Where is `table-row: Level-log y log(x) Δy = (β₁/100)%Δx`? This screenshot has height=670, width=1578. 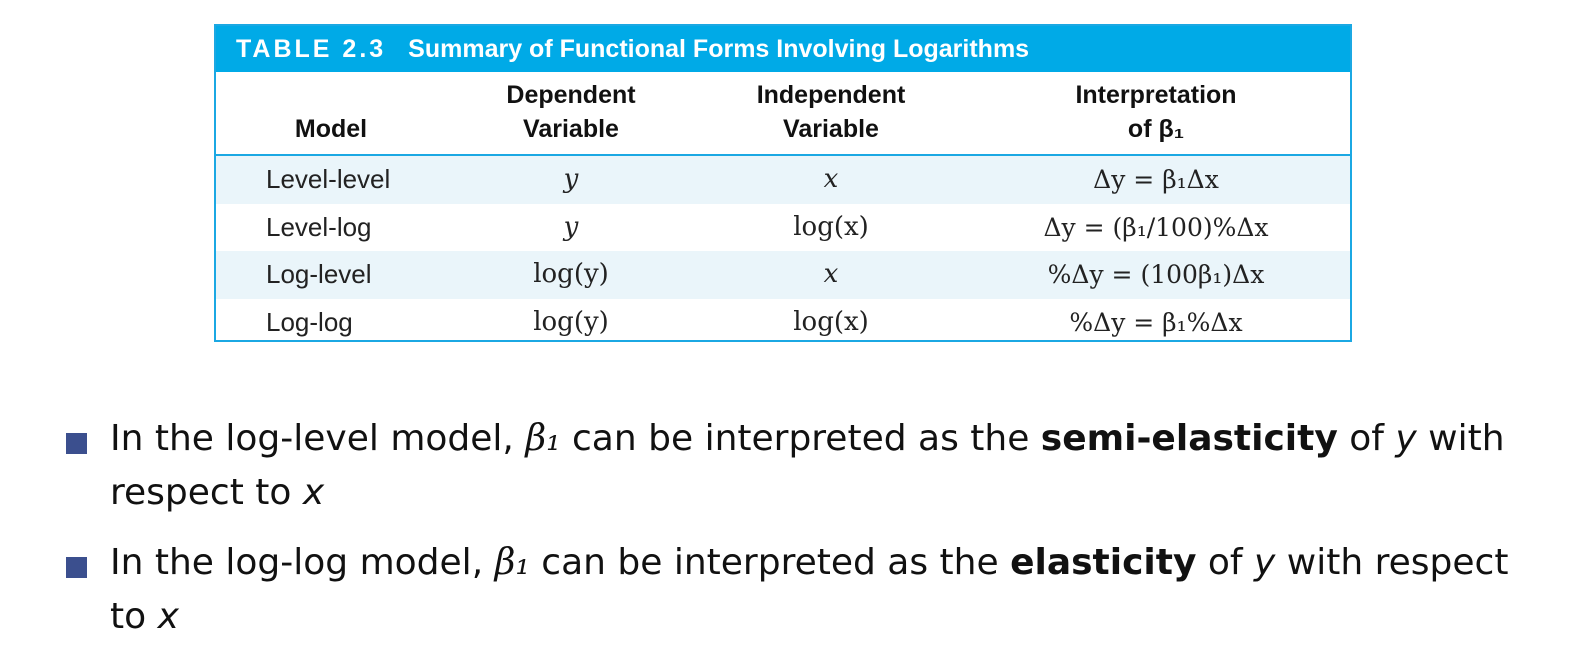
table-row: Level-log y log(x) Δy = (β₁/100)%Δx is located at coordinates (783, 228).